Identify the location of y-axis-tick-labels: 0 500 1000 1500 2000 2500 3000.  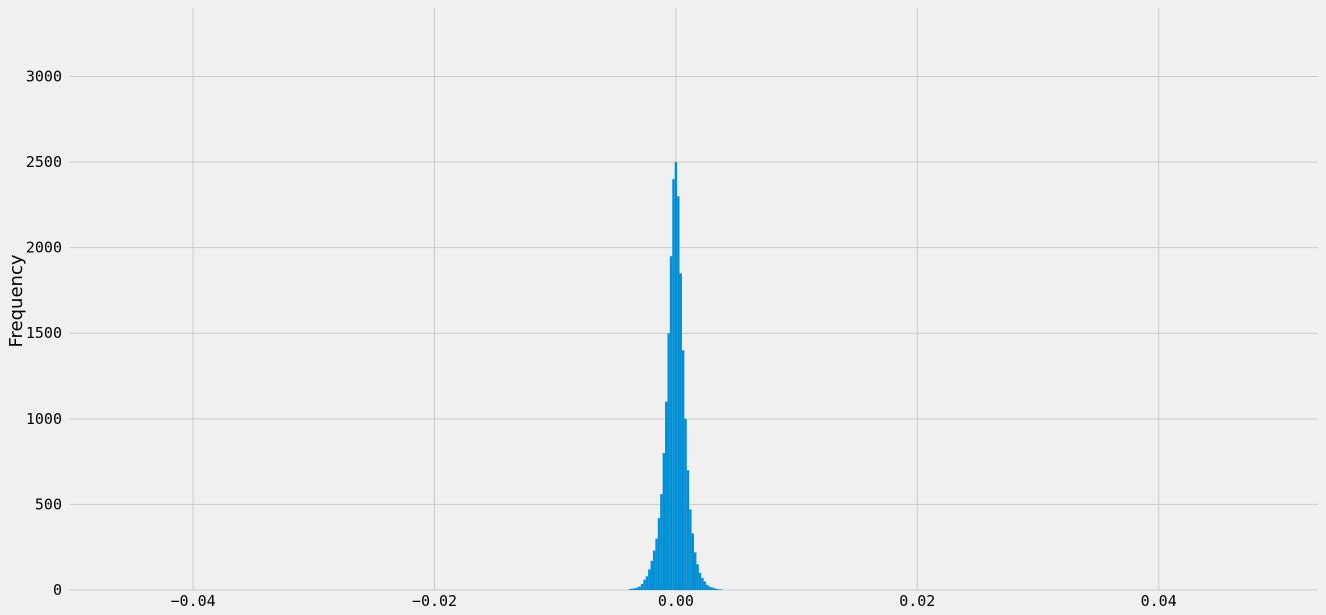
(44, 333).